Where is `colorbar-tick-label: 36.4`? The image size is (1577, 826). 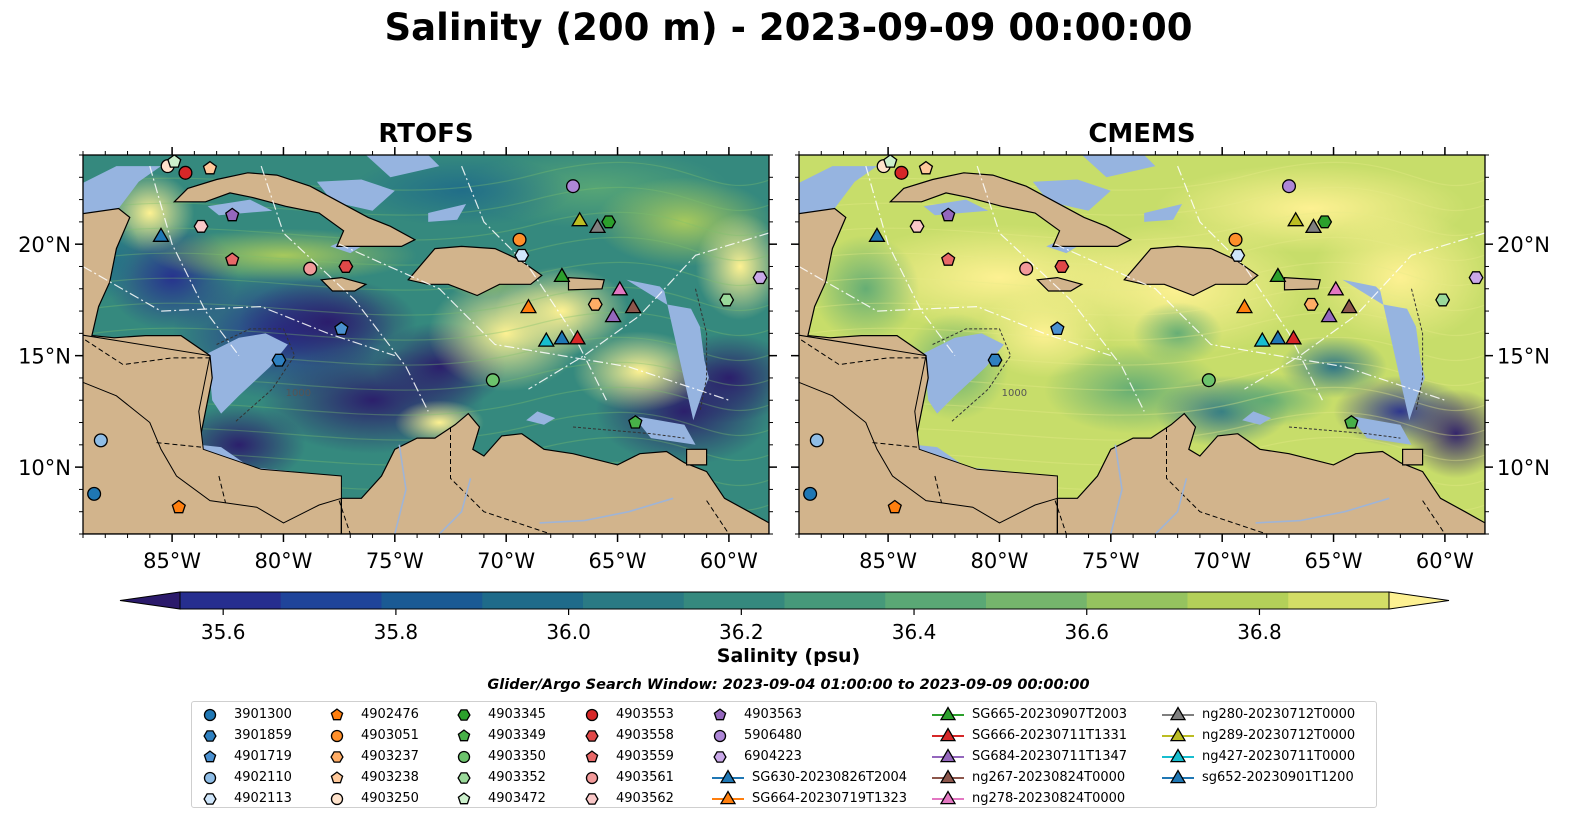
colorbar-tick-label: 36.4 is located at coordinates (914, 632).